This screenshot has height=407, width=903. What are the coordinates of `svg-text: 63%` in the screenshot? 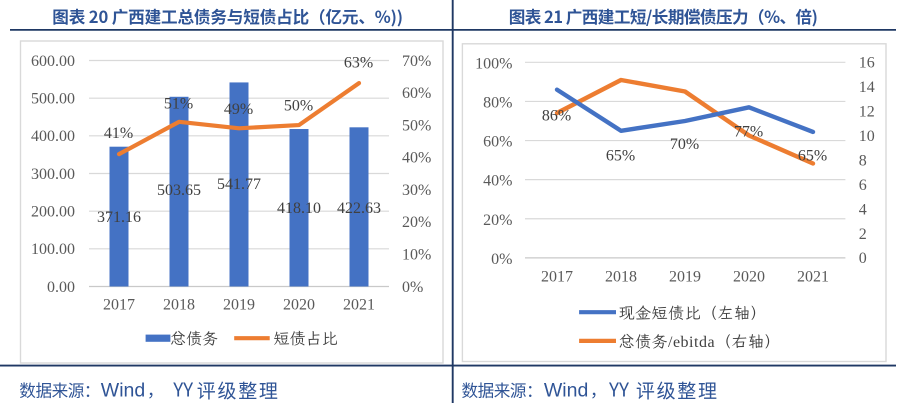 It's located at (358, 63).